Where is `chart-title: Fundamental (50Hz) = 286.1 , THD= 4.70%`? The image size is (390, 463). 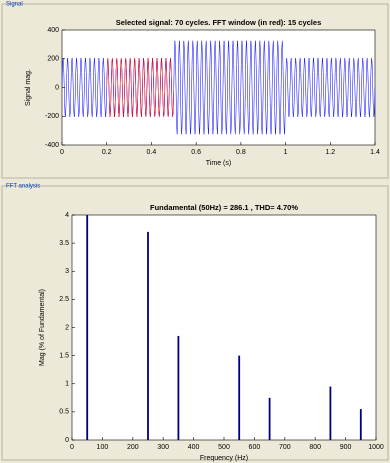 chart-title: Fundamental (50Hz) = 286.1 , THD= 4.70% is located at coordinates (224, 207).